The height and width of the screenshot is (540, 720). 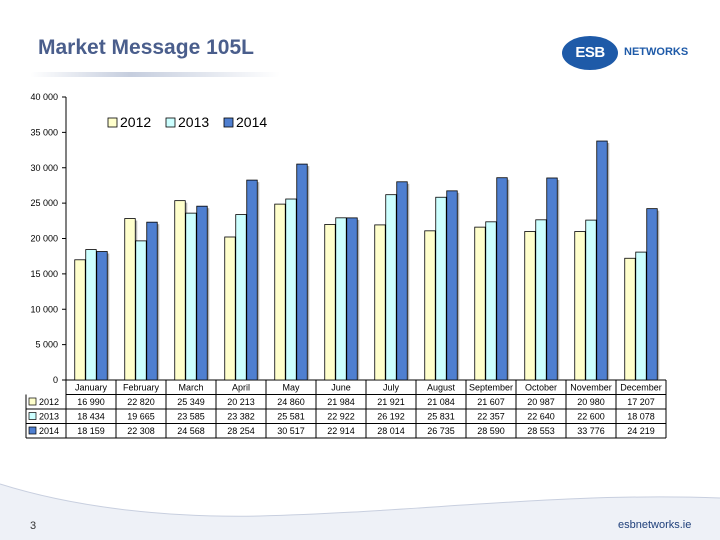 What do you see at coordinates (146, 47) in the screenshot?
I see `slide-title: Market Message 105L` at bounding box center [146, 47].